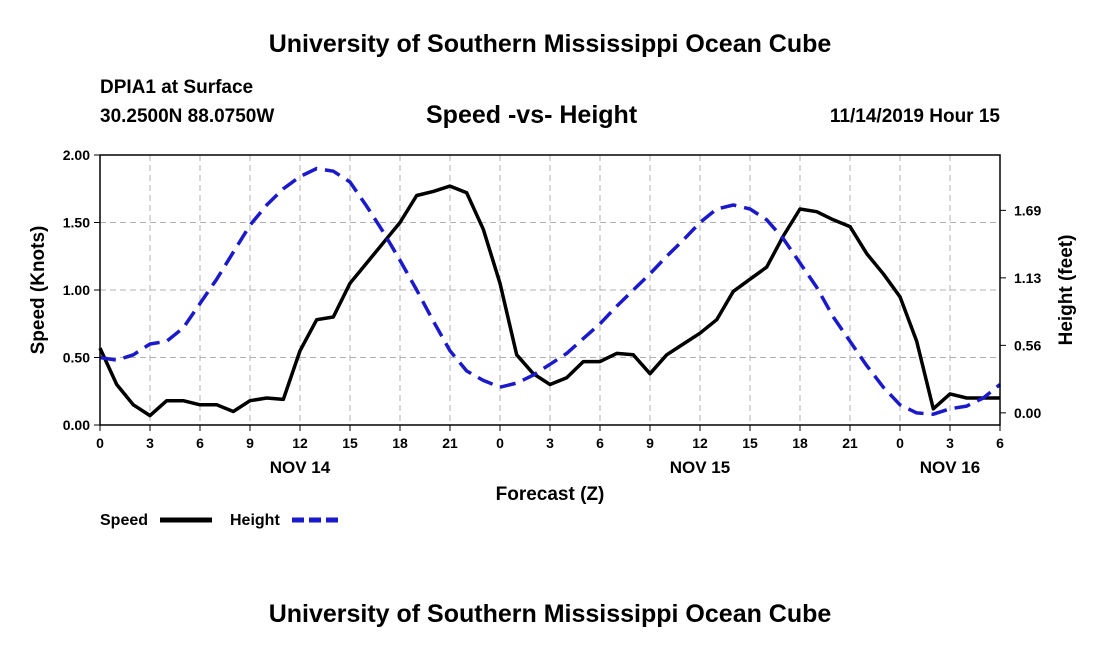 This screenshot has height=650, width=1100. Describe the element at coordinates (700, 467) in the screenshot. I see `day-label: NOV 15` at that location.